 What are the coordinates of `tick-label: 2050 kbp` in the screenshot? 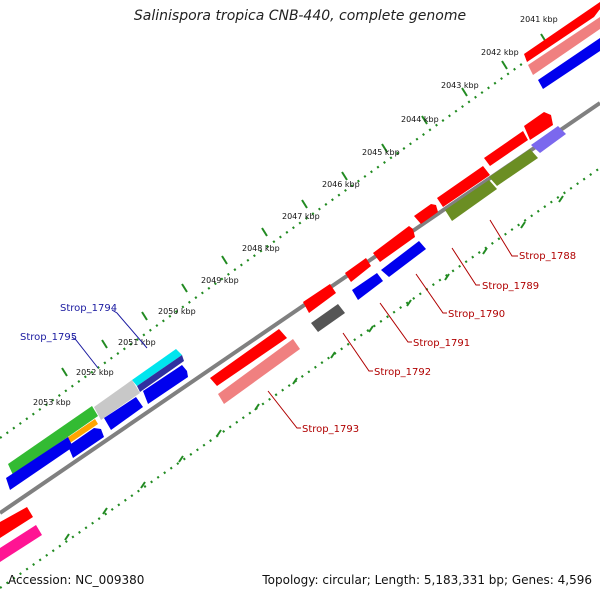 It's located at (177, 311).